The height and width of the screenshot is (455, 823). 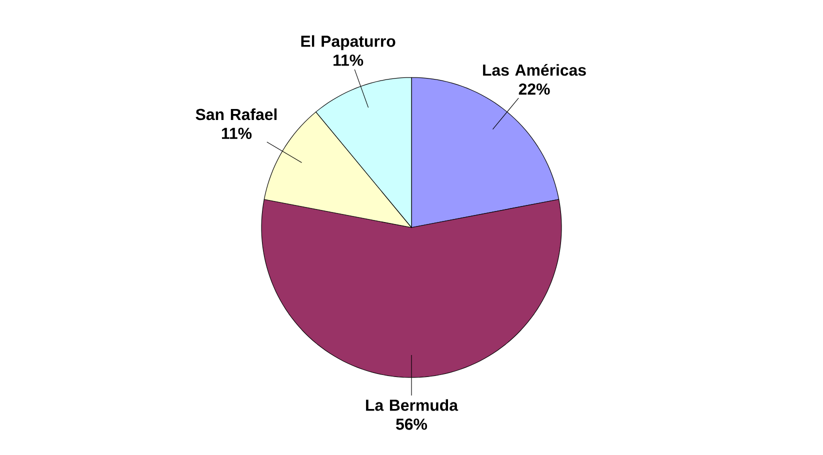 I want to click on data-label: 56%, so click(x=412, y=424).